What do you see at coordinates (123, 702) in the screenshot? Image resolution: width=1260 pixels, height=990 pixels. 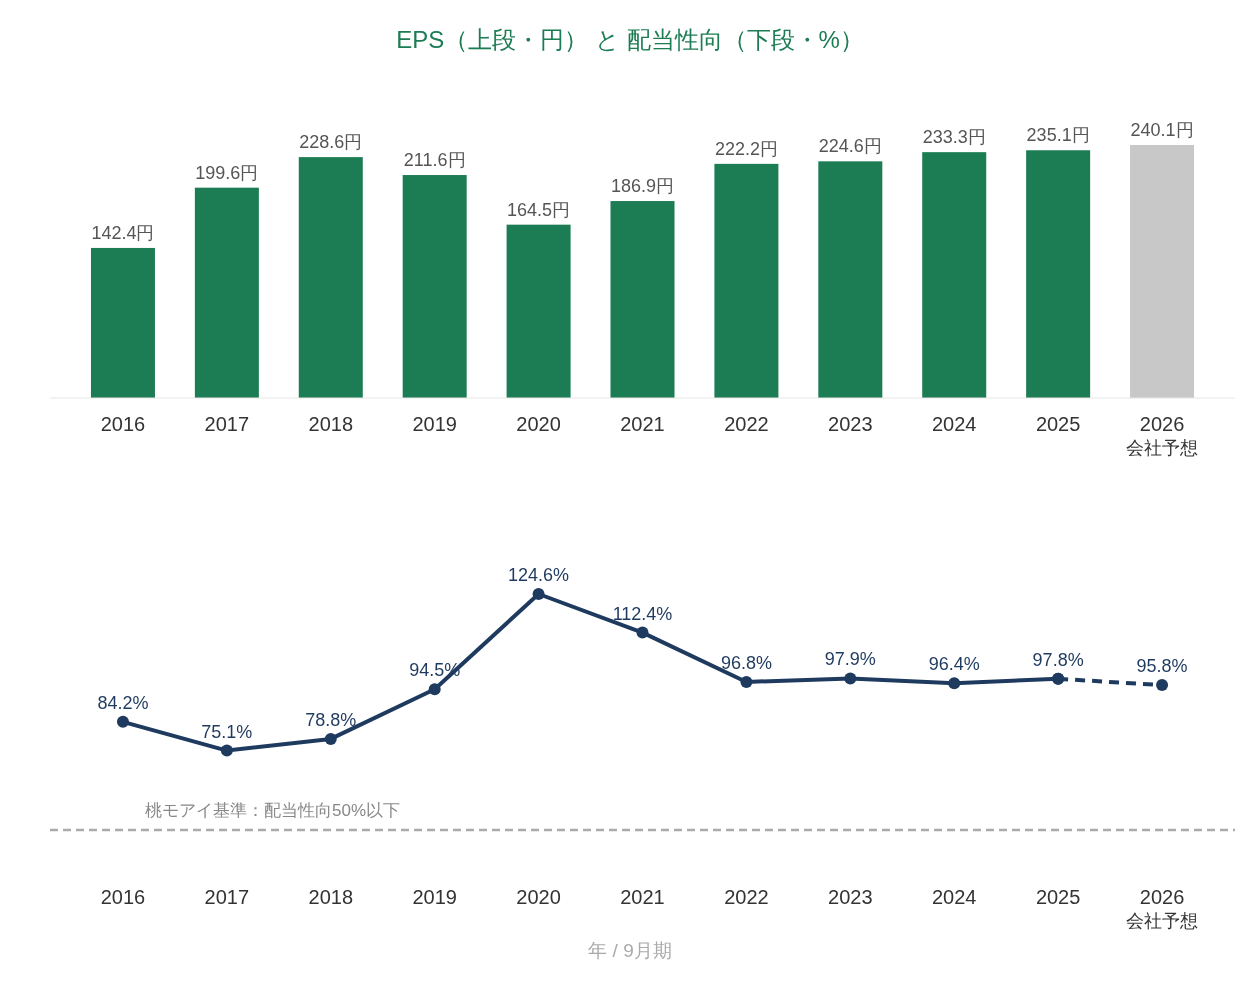 I see `data-label: 84.2%` at bounding box center [123, 702].